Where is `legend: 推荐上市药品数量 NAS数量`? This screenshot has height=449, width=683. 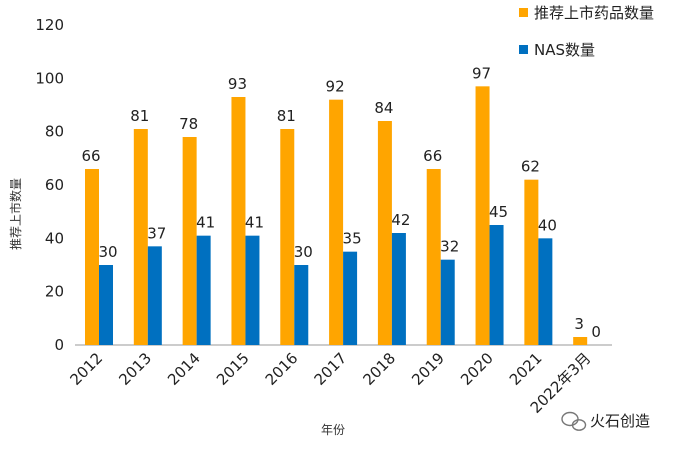 legend: 推荐上市药品数量 NAS数量 is located at coordinates (586, 31).